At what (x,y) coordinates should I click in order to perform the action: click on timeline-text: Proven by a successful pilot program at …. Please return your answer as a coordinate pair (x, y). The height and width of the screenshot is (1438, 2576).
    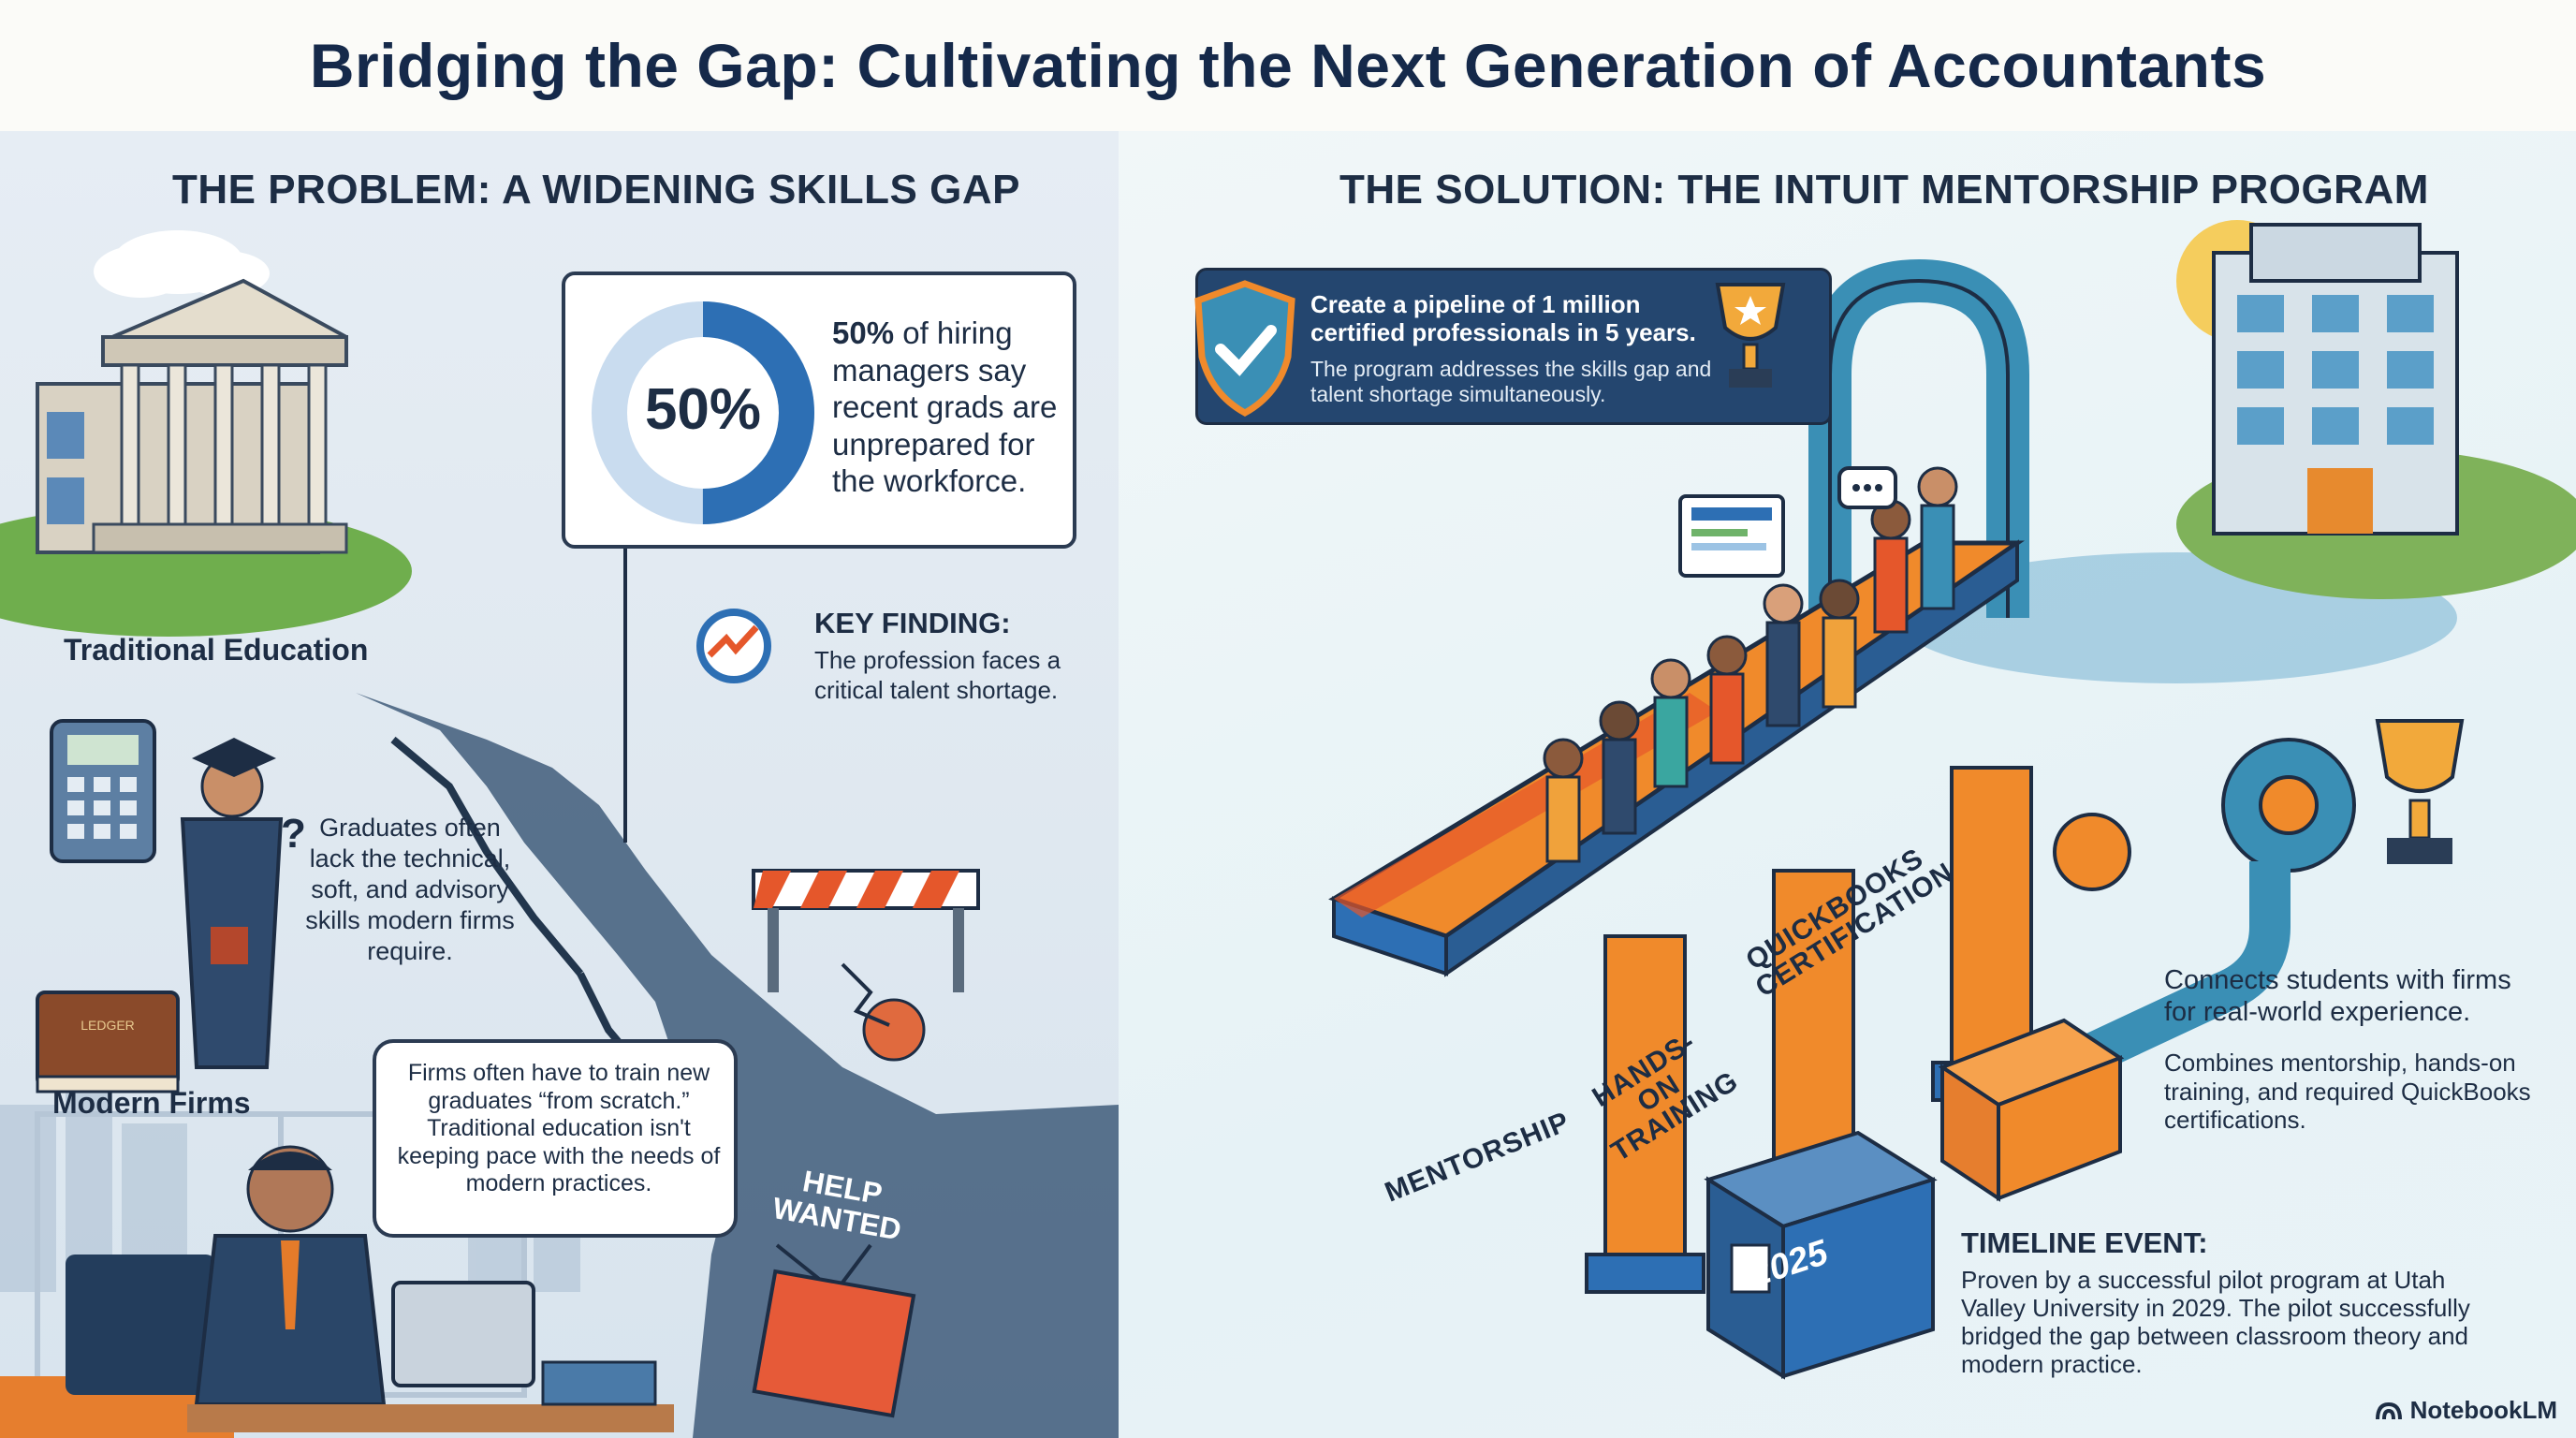
    Looking at the image, I should click on (2215, 1322).